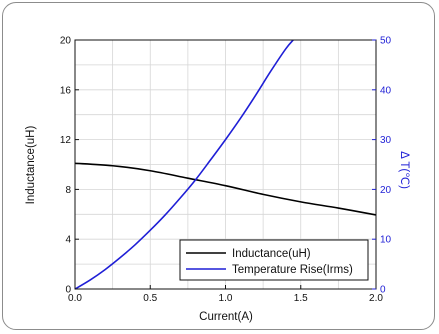 The height and width of the screenshot is (334, 439). Describe the element at coordinates (271, 254) in the screenshot. I see `legend-label-inductance: Inductance(uH)` at that location.